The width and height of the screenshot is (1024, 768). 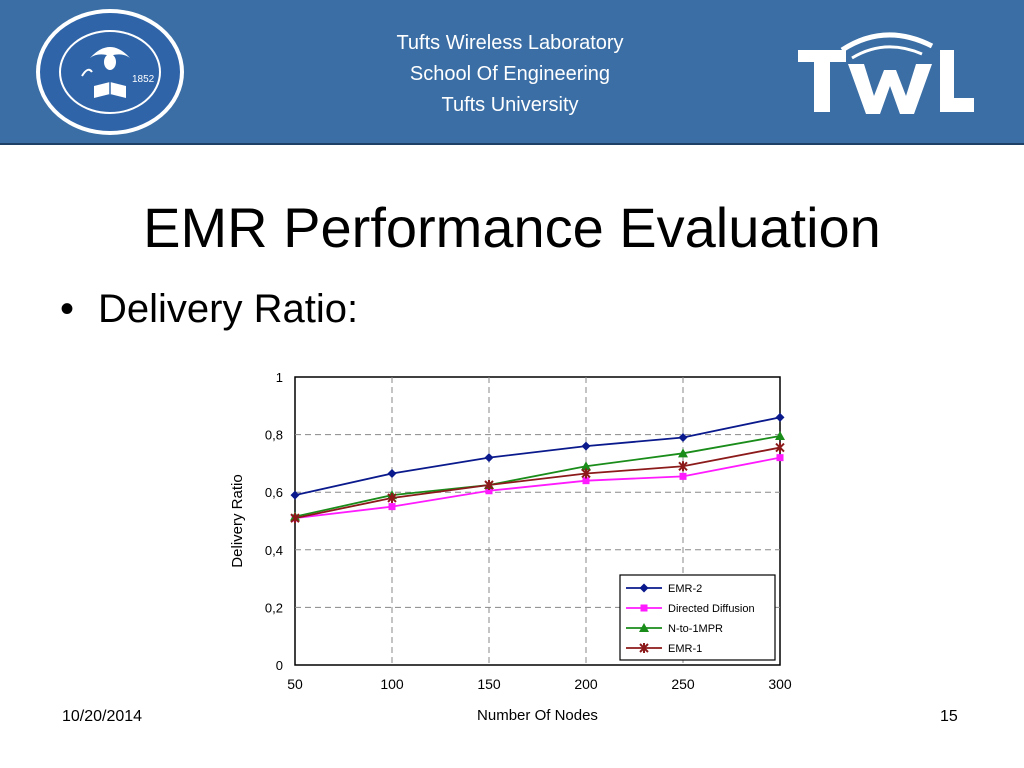 I want to click on twl-logo-icon, so click(x=886, y=73).